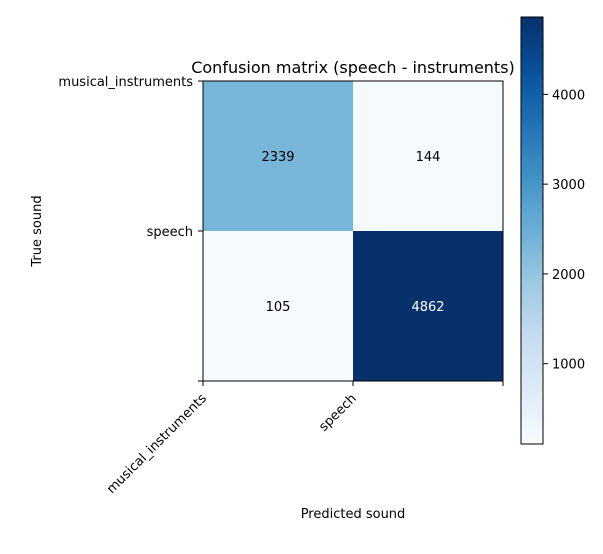 The image size is (603, 554). What do you see at coordinates (170, 232) in the screenshot?
I see `y-tick-label: speech` at bounding box center [170, 232].